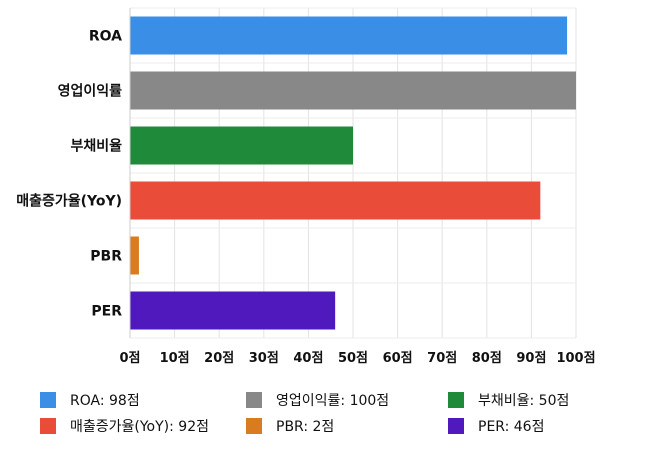 The height and width of the screenshot is (450, 650). I want to click on legend-swatch-debt-ratio, so click(456, 400).